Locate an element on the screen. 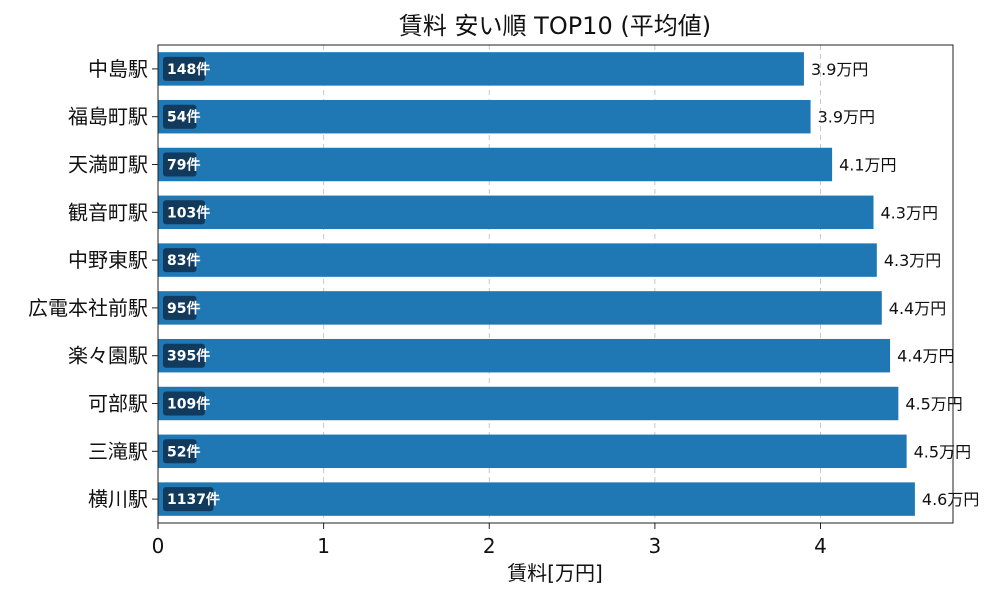 This screenshot has width=1000, height=600. y-tick-label: 広電本社前駅 is located at coordinates (88, 308).